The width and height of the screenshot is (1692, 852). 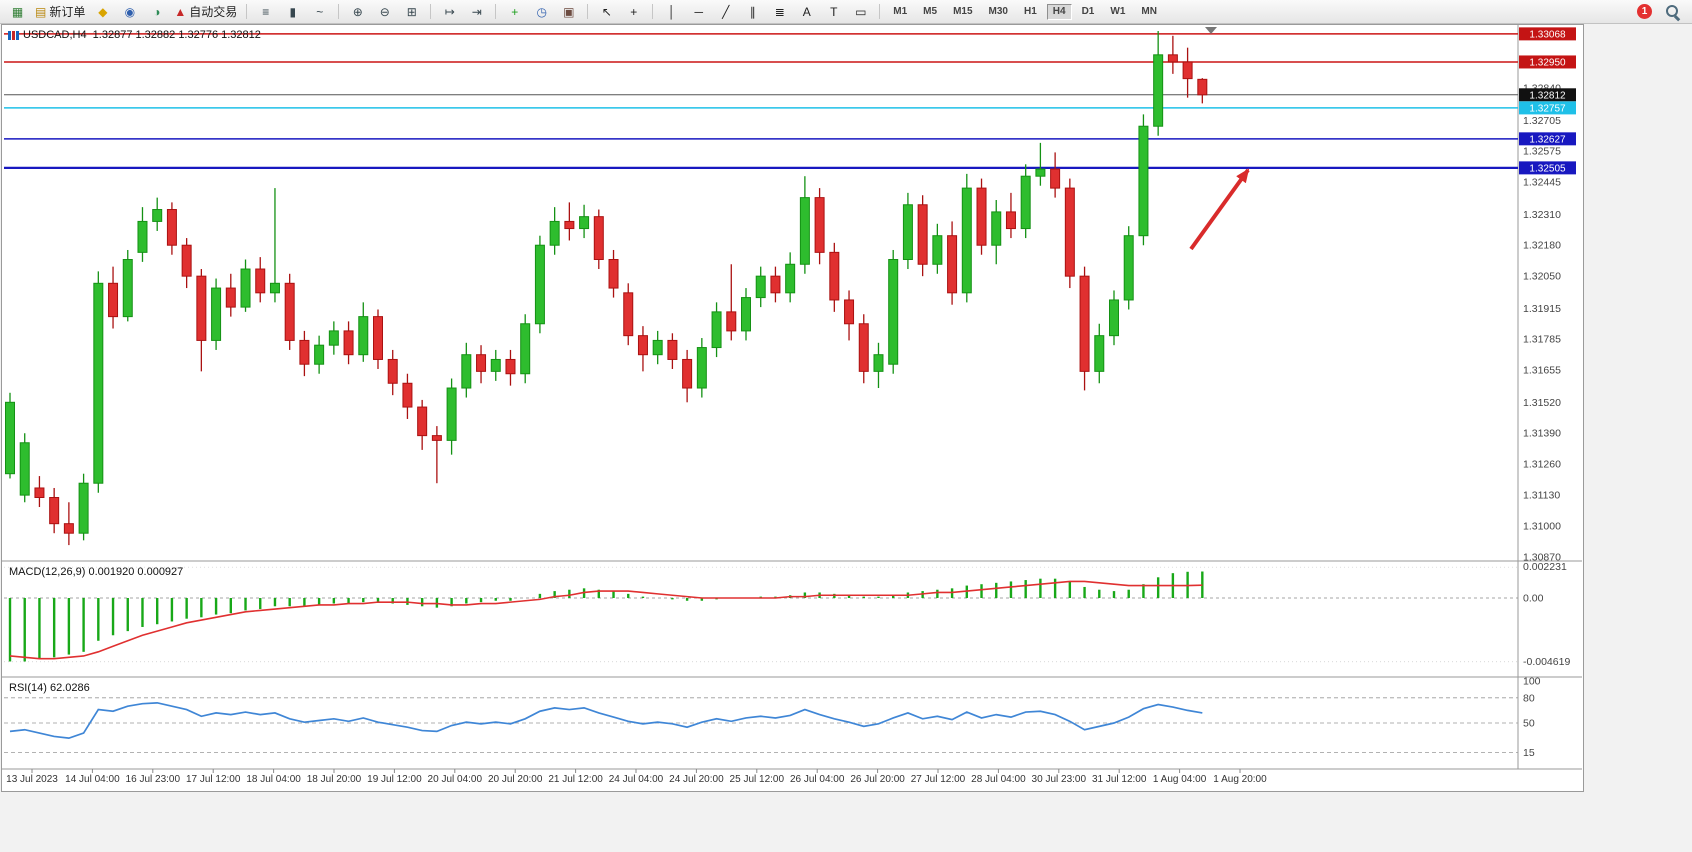 What do you see at coordinates (1118, 11) in the screenshot?
I see `timeframe-w1-button: W1` at bounding box center [1118, 11].